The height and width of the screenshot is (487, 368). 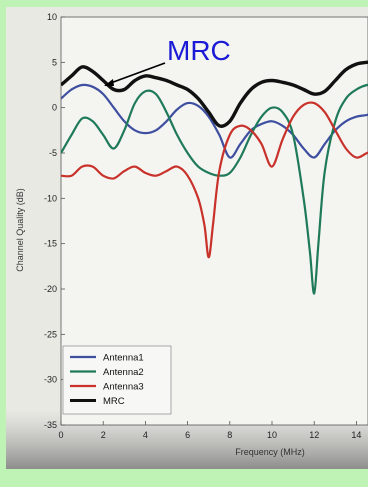 I want to click on y-tick-label: -5, so click(x=53, y=153).